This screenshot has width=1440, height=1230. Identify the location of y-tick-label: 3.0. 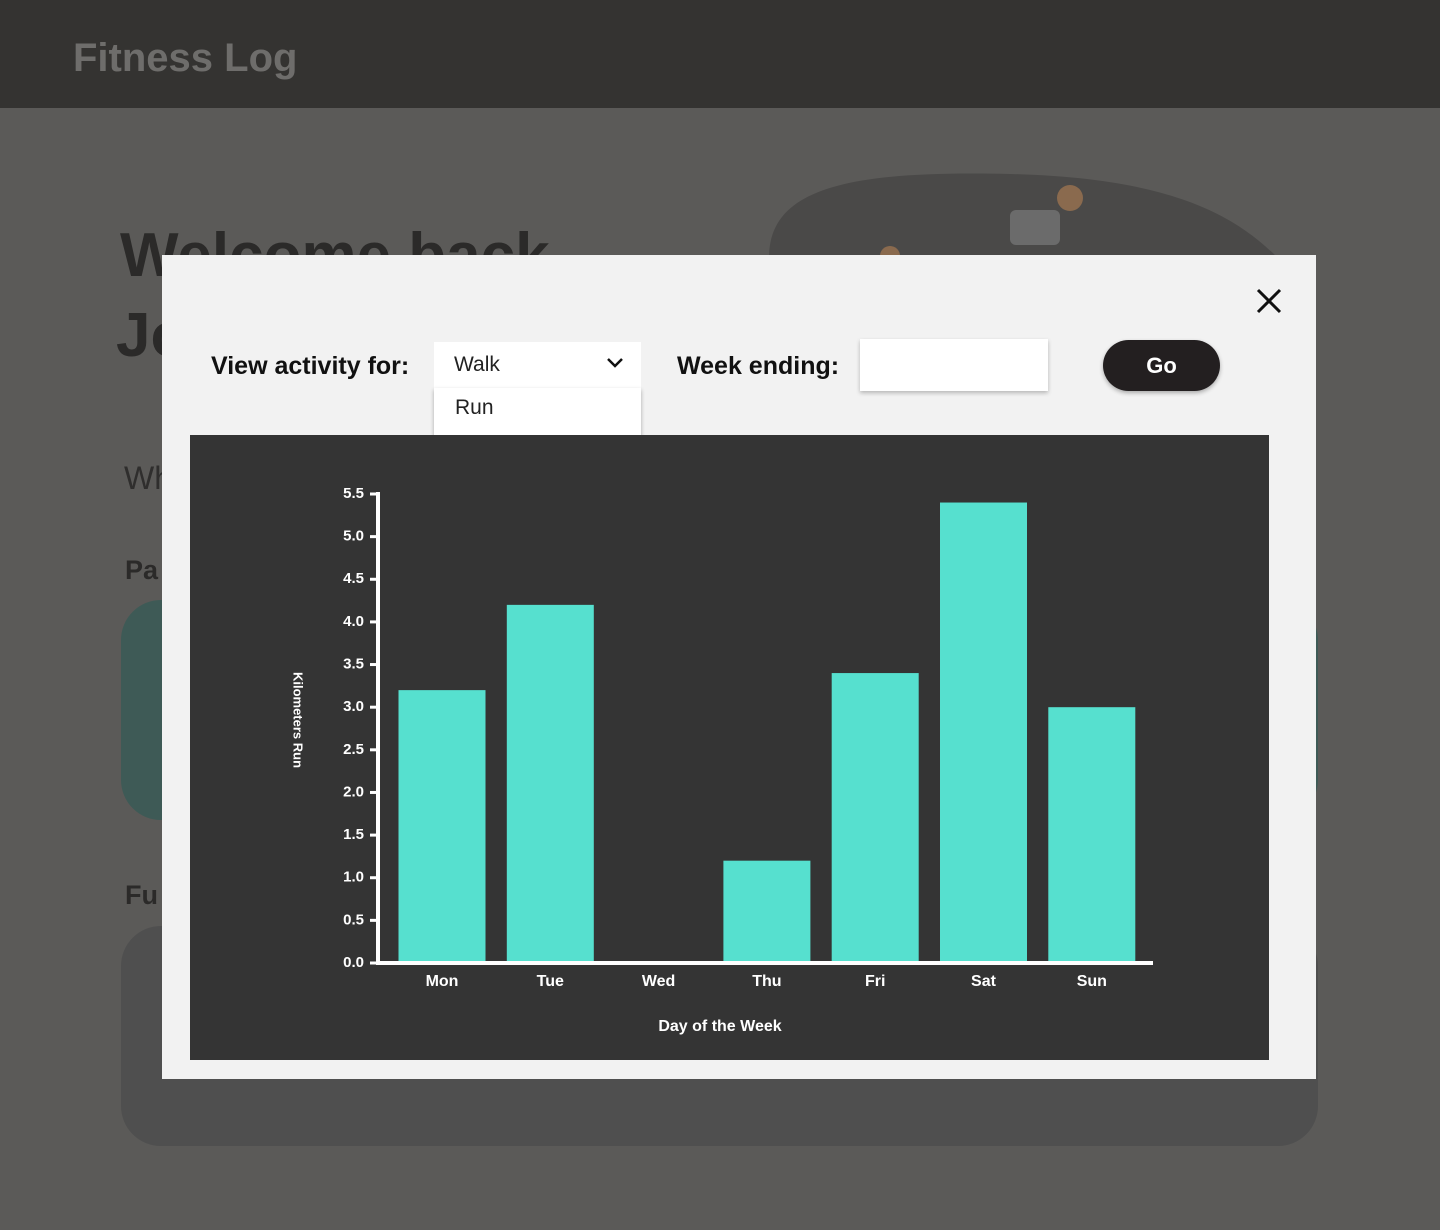
(353, 706).